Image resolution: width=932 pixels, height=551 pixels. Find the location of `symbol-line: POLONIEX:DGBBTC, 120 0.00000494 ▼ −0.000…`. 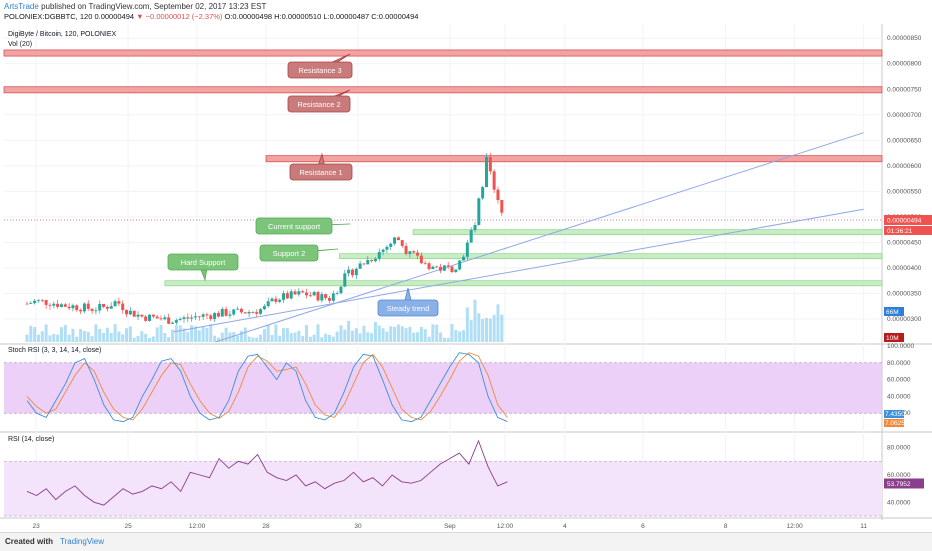

symbol-line: POLONIEX:DGBBTC, 120 0.00000494 ▼ −0.000… is located at coordinates (211, 16).